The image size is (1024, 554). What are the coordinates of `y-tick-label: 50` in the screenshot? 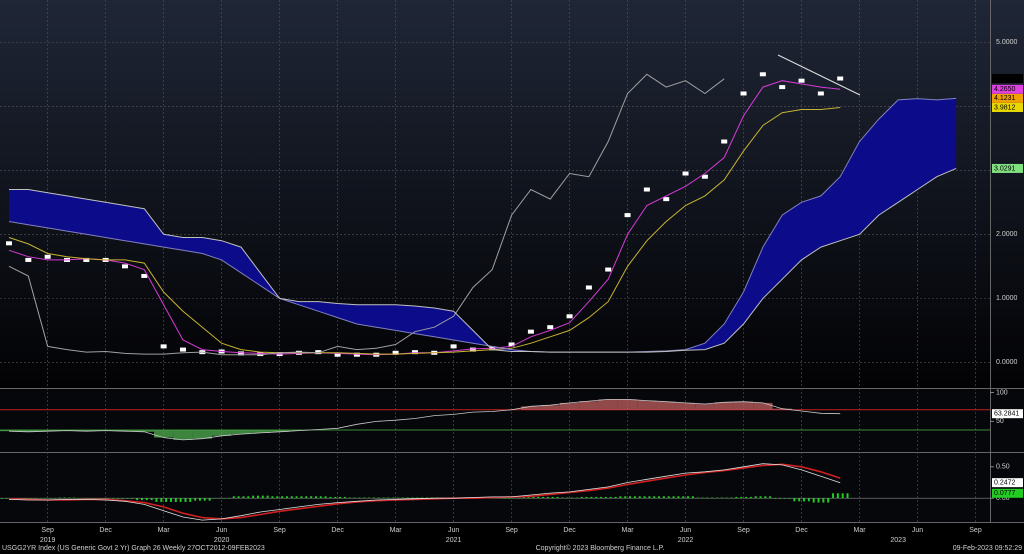 It's located at (1000, 421).